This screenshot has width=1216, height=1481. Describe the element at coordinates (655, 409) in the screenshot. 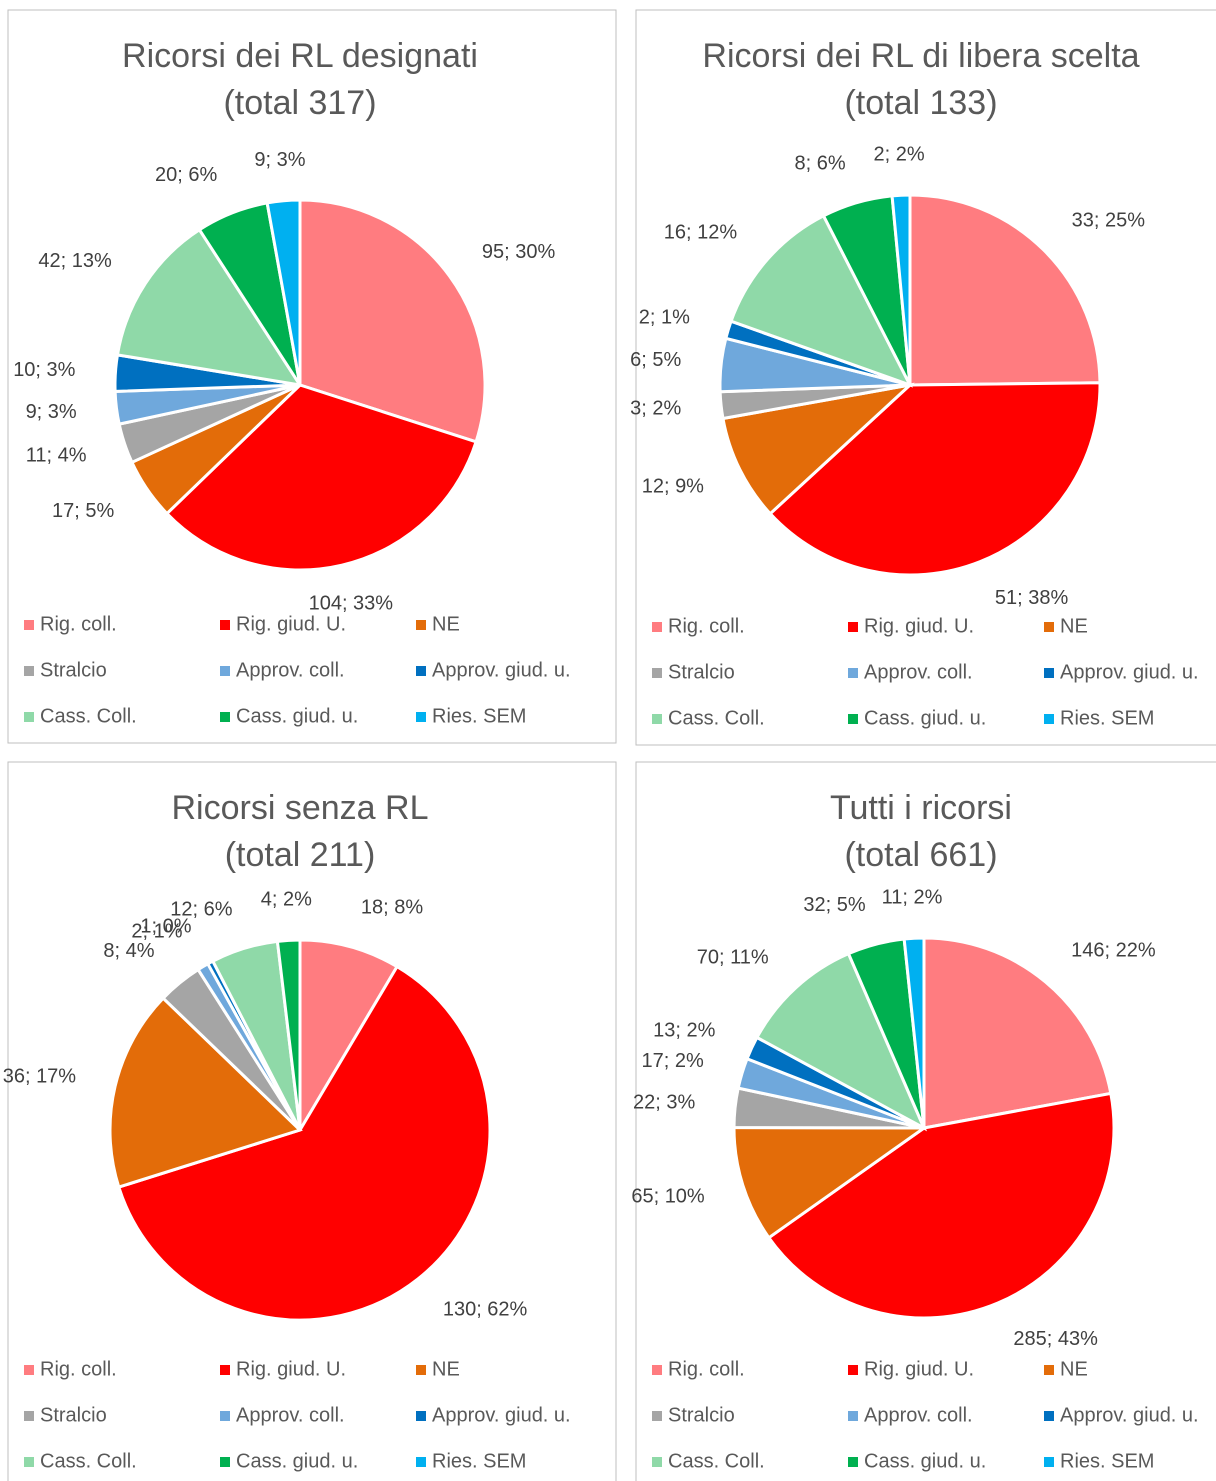

I see `data-label: 3; 2%` at that location.